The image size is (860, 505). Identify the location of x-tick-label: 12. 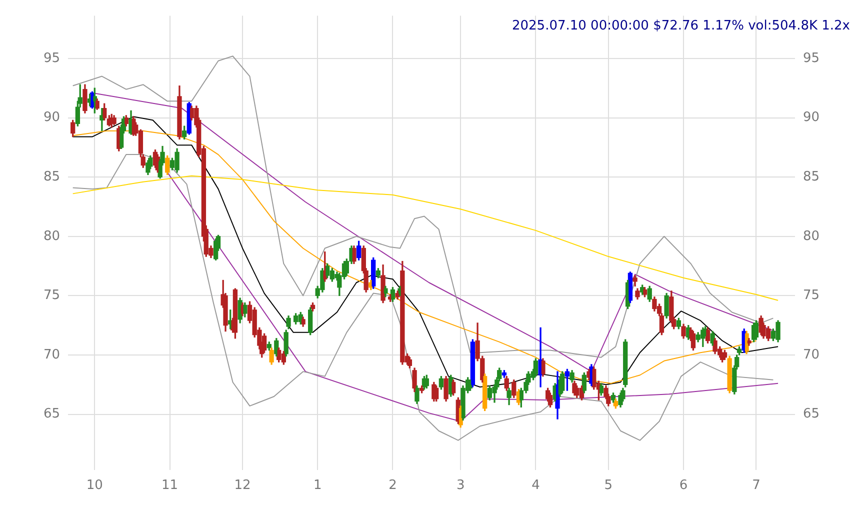
(242, 486).